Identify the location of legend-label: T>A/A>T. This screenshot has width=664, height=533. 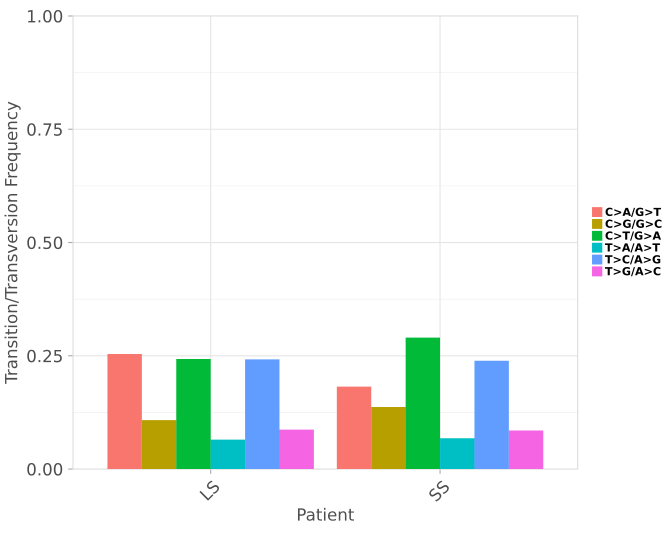
(632, 248).